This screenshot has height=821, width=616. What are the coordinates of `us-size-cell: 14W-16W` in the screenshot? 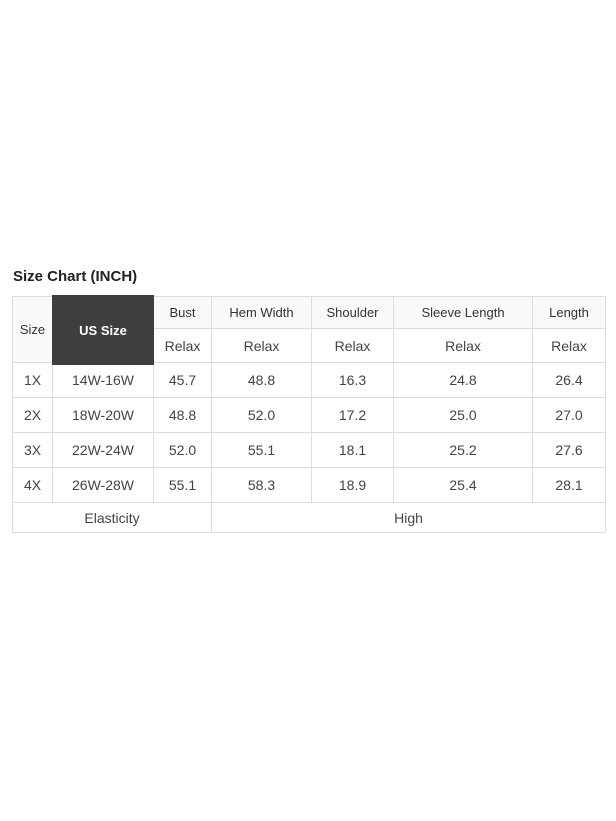 It's located at (103, 380).